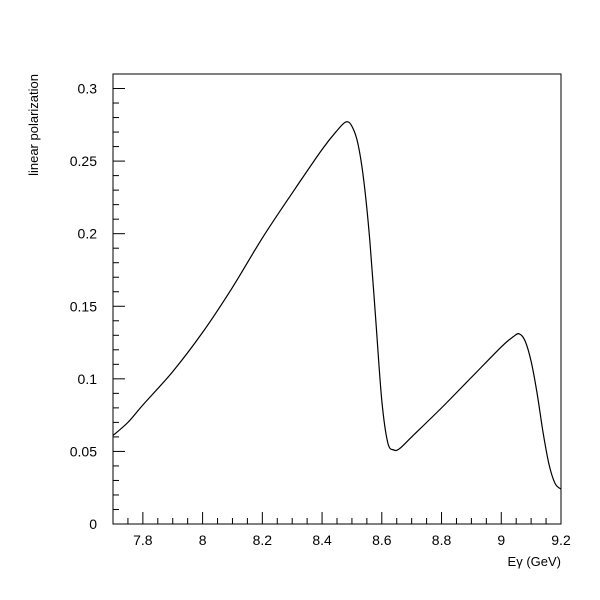 The height and width of the screenshot is (600, 600). Describe the element at coordinates (83, 161) in the screenshot. I see `y-tick-label: 0.25` at that location.